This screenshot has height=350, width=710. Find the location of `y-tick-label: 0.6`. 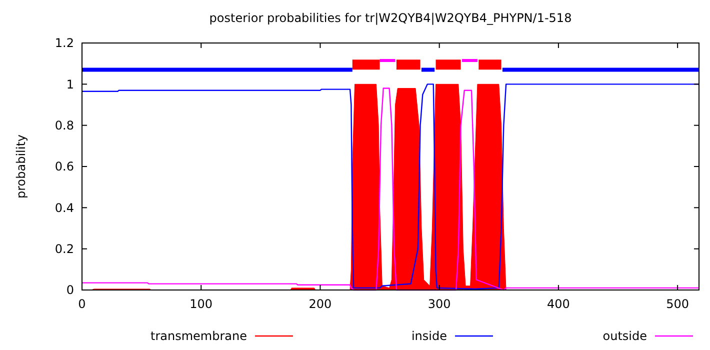

y-tick-label: 0.6 is located at coordinates (64, 167).